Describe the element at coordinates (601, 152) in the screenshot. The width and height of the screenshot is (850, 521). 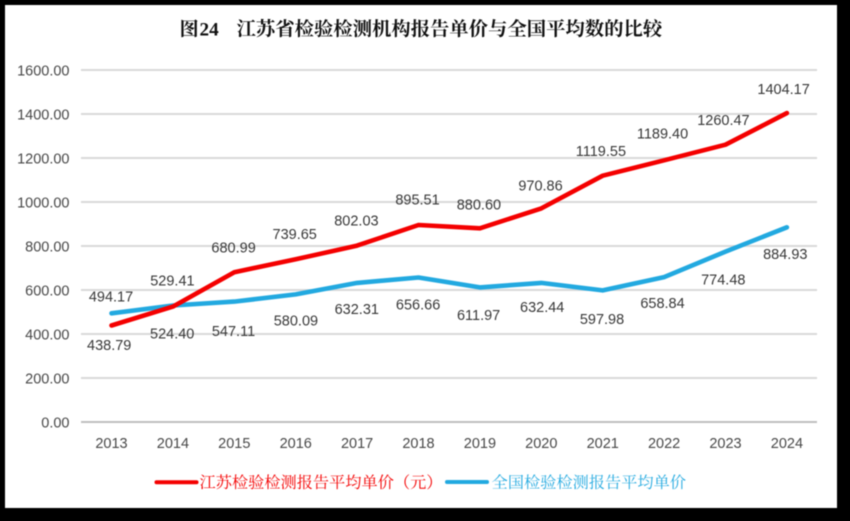
I see `svg-text: 1119.55` at that location.